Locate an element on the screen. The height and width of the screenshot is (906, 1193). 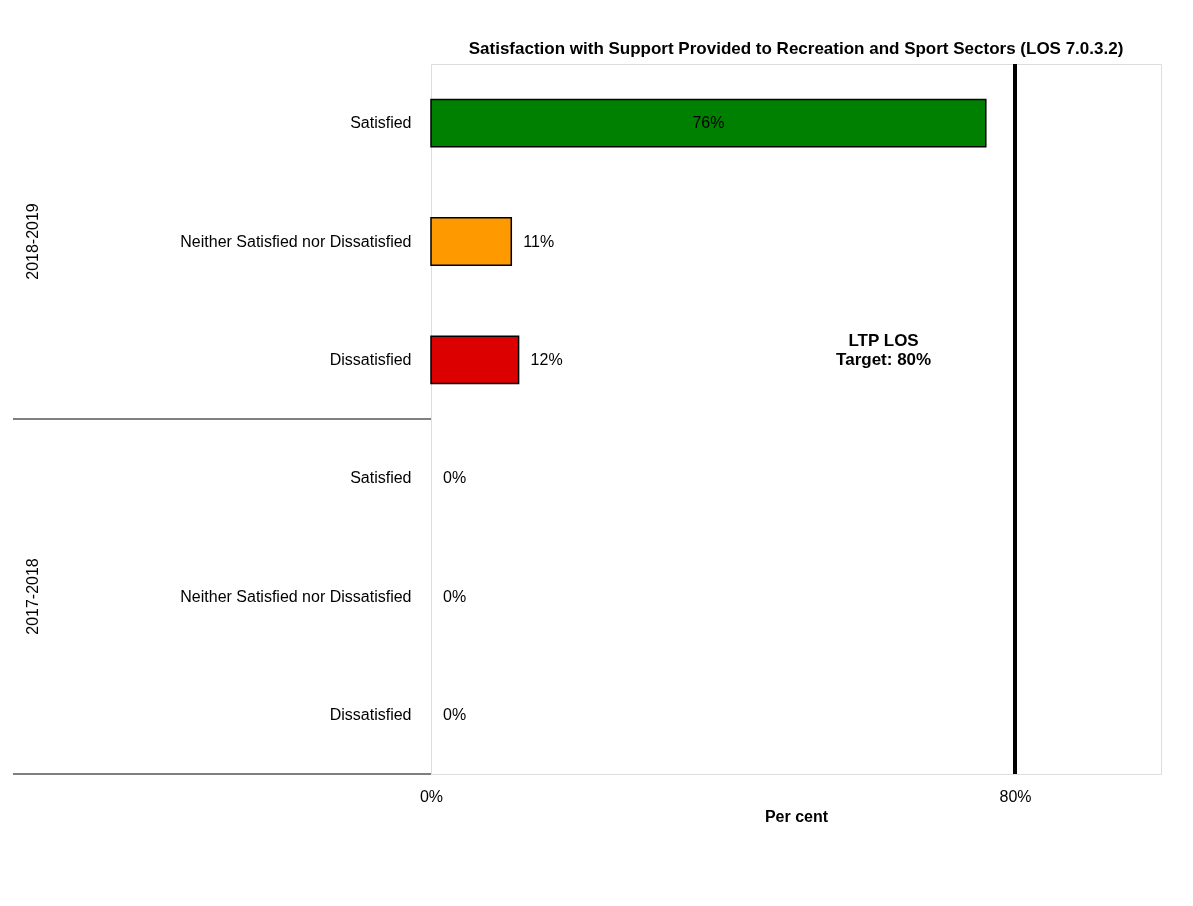
ref-line-label: LTP LOS Target: 80% is located at coordinates (884, 349).